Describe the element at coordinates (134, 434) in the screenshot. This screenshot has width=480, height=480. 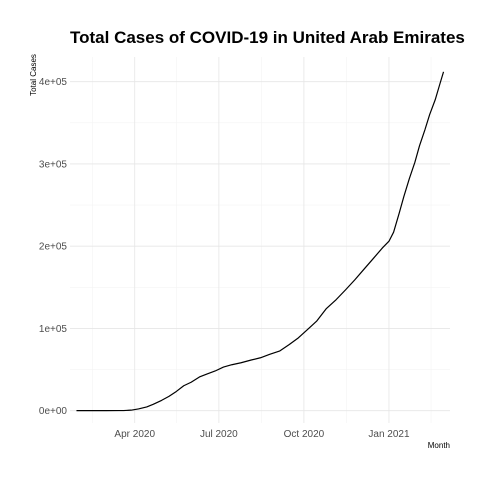
I see `x-tick-label: Apr 2020` at that location.